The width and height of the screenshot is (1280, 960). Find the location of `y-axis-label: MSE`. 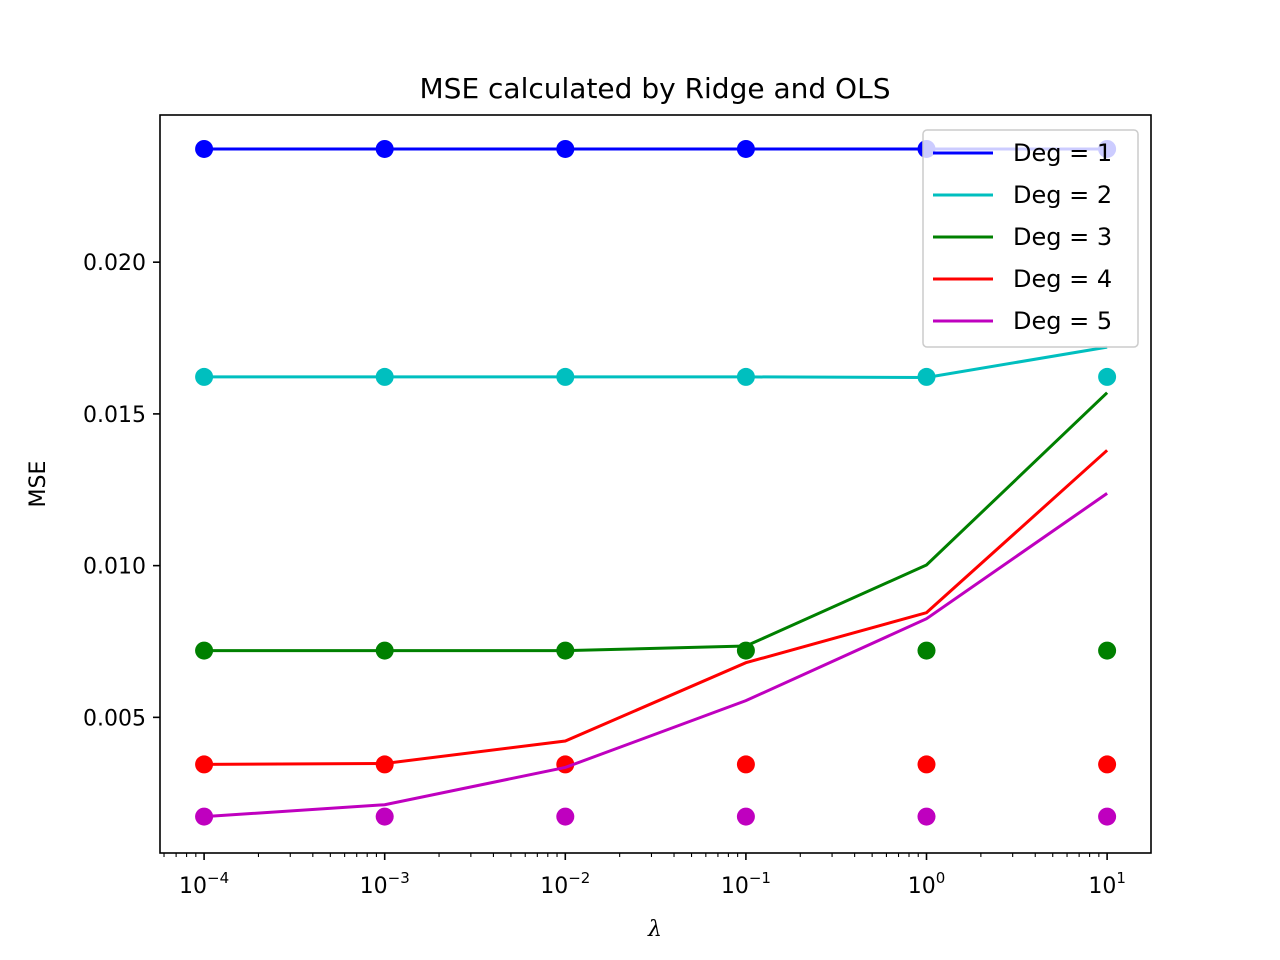

y-axis-label: MSE is located at coordinates (38, 484).